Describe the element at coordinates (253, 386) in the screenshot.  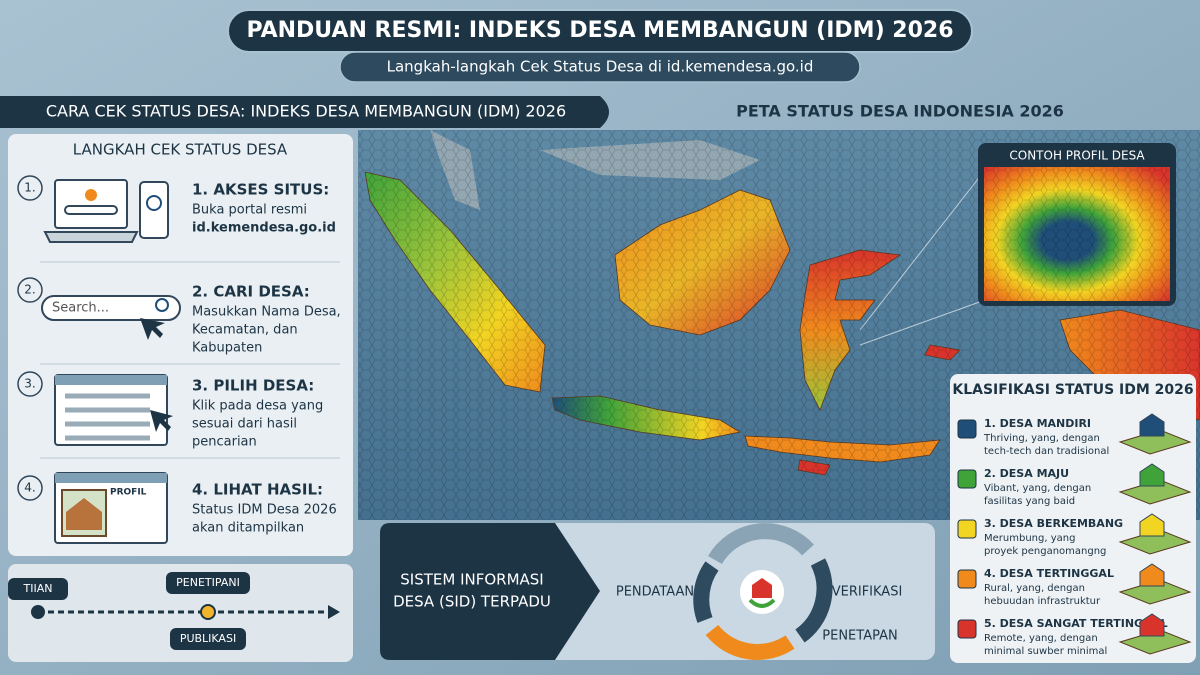
I see `step-title: 3. PILIH DESA:` at that location.